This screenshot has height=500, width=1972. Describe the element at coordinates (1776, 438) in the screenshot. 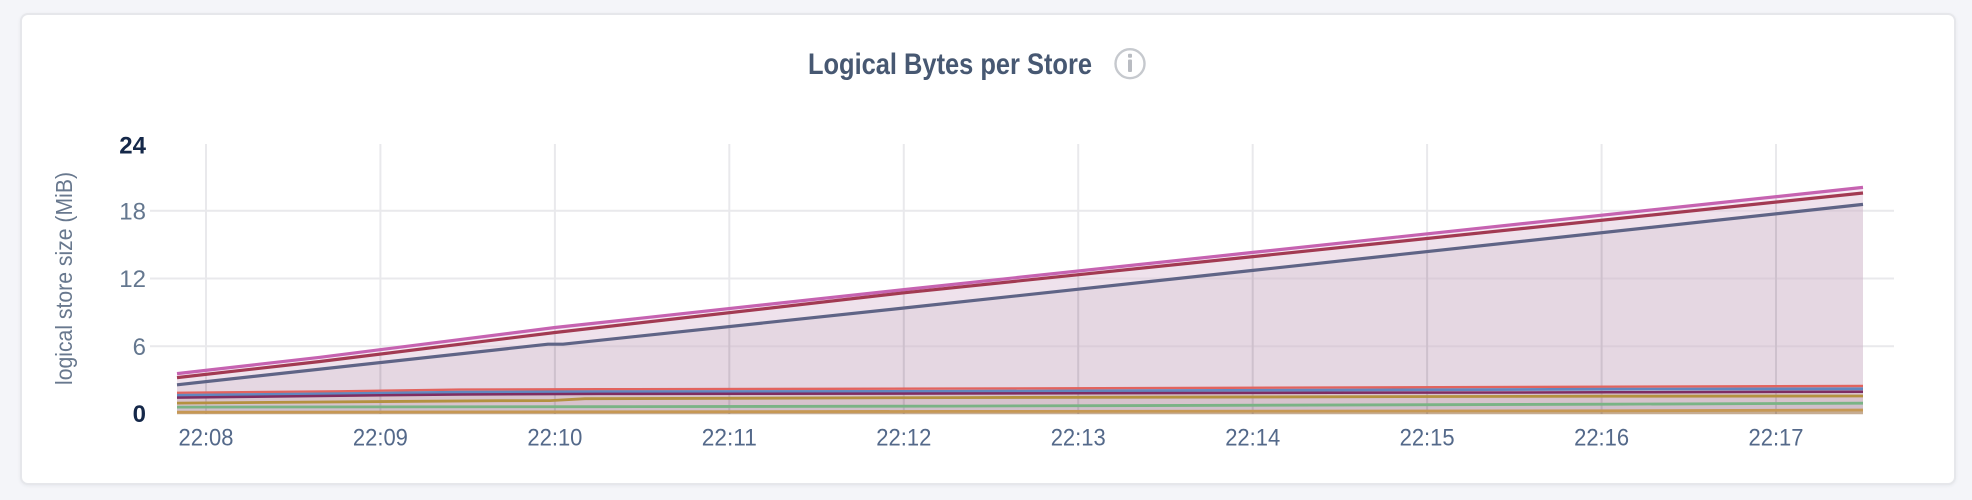

I see `svg-text: 22:17` at that location.